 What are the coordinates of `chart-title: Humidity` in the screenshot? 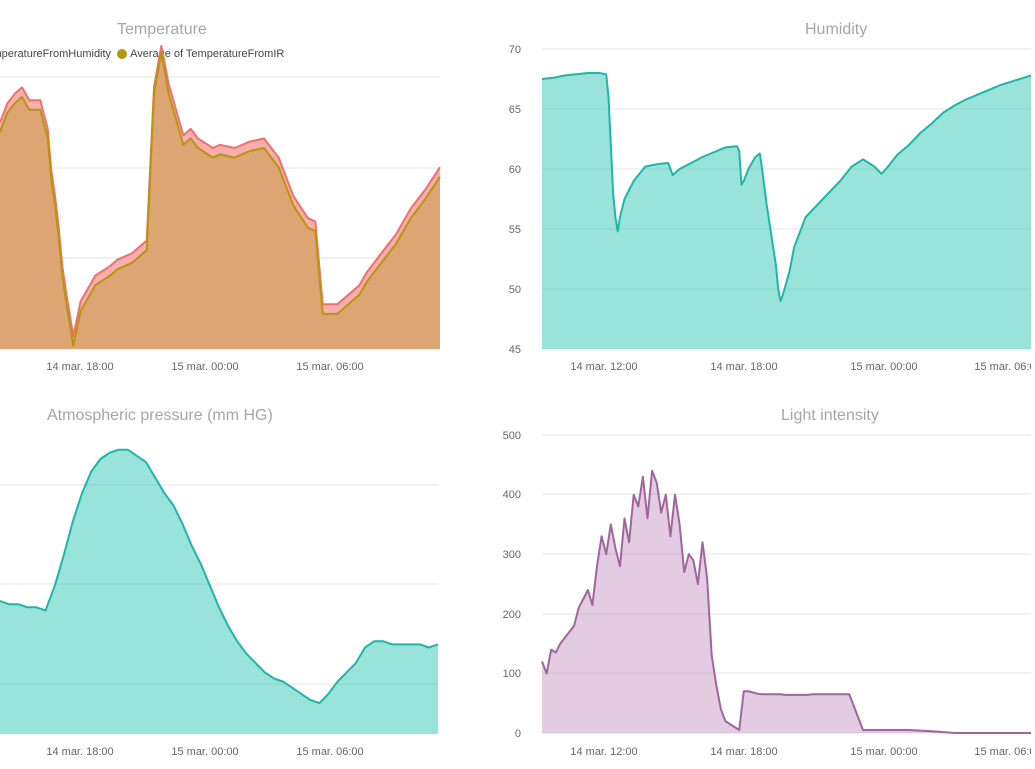 It's located at (836, 29).